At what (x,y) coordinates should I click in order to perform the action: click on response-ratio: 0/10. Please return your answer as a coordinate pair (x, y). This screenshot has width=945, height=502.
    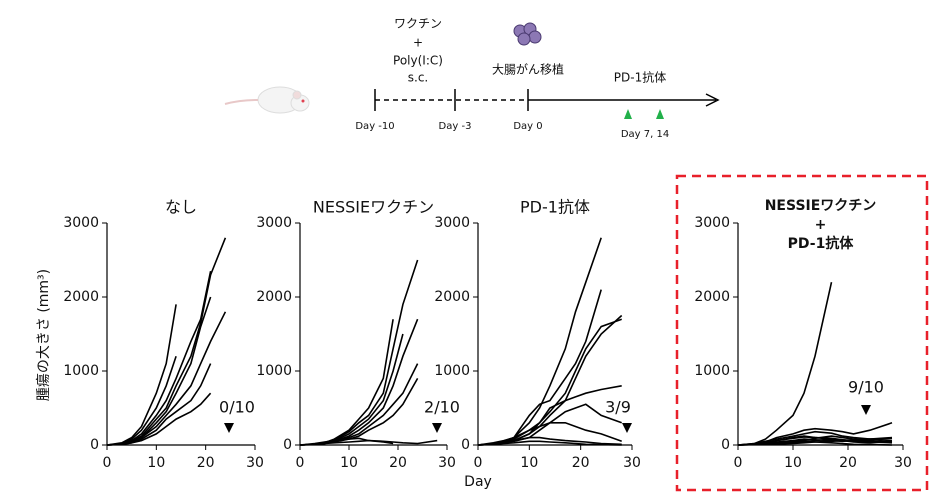
    Looking at the image, I should click on (237, 407).